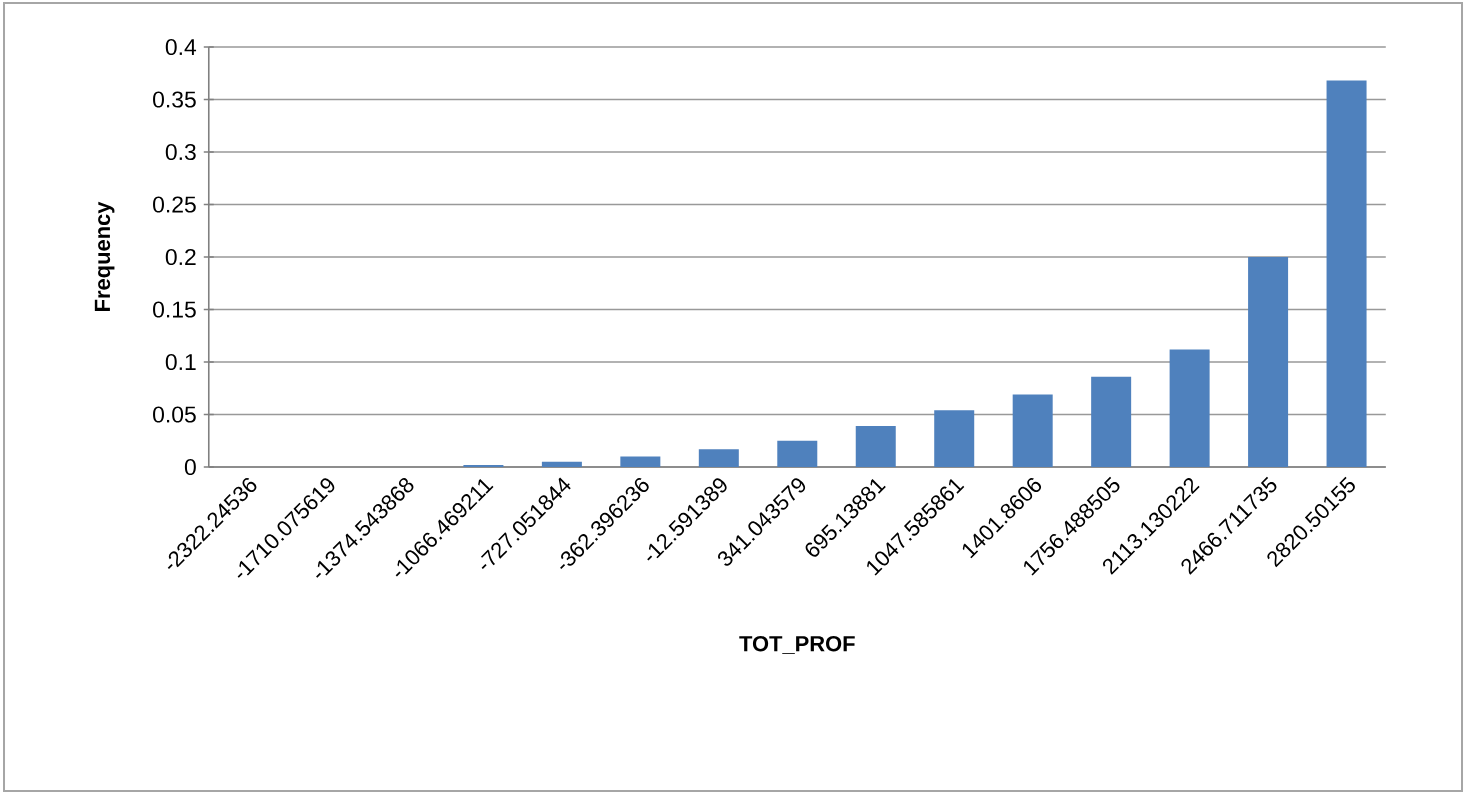 Image resolution: width=1469 pixels, height=795 pixels. What do you see at coordinates (180, 257) in the screenshot?
I see `y-tick-label: 0.2` at bounding box center [180, 257].